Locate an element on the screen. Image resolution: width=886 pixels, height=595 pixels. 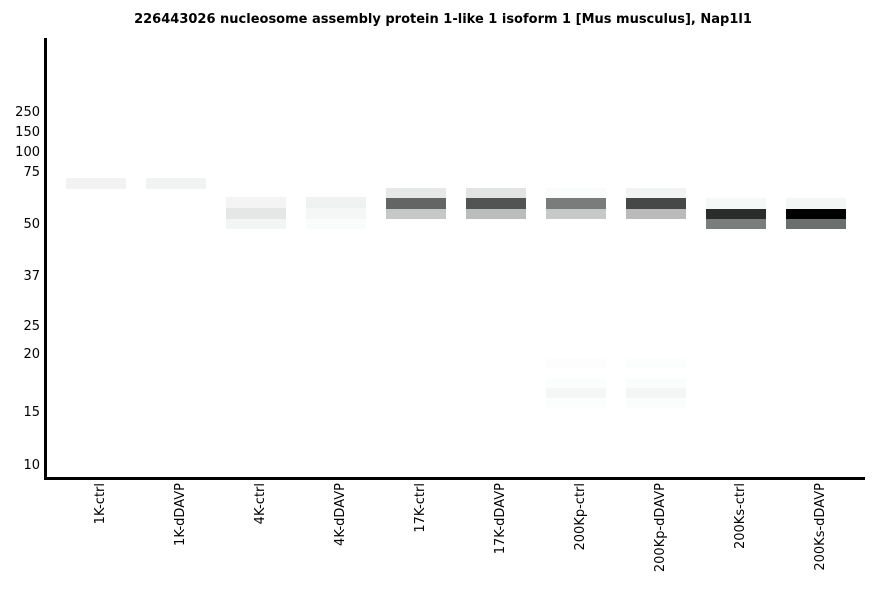
y-tick-label: 20 is located at coordinates (31, 354).